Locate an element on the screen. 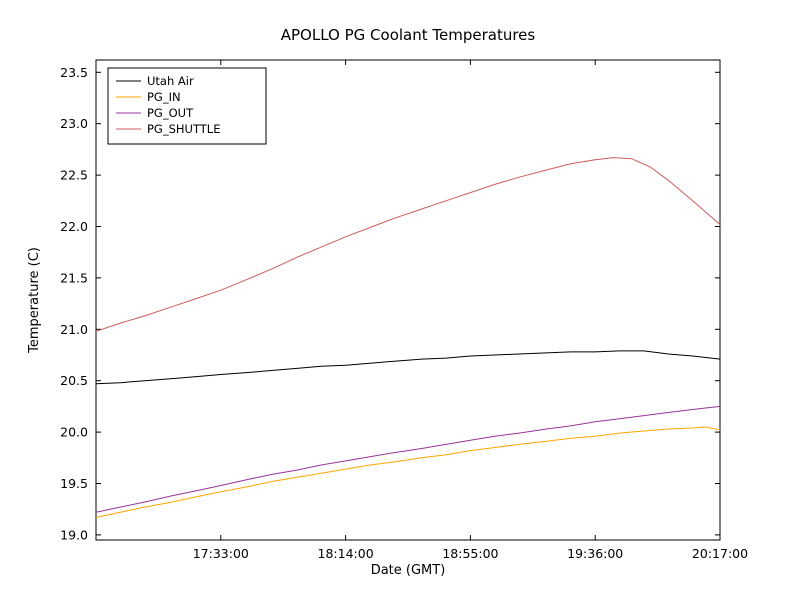 Image resolution: width=800 pixels, height=600 pixels. y-tick-label: 23.5 is located at coordinates (74, 72).